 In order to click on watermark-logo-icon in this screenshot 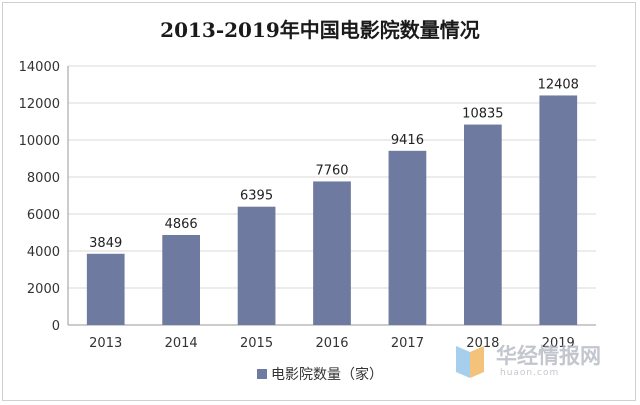, I will do `click(470, 362)`.